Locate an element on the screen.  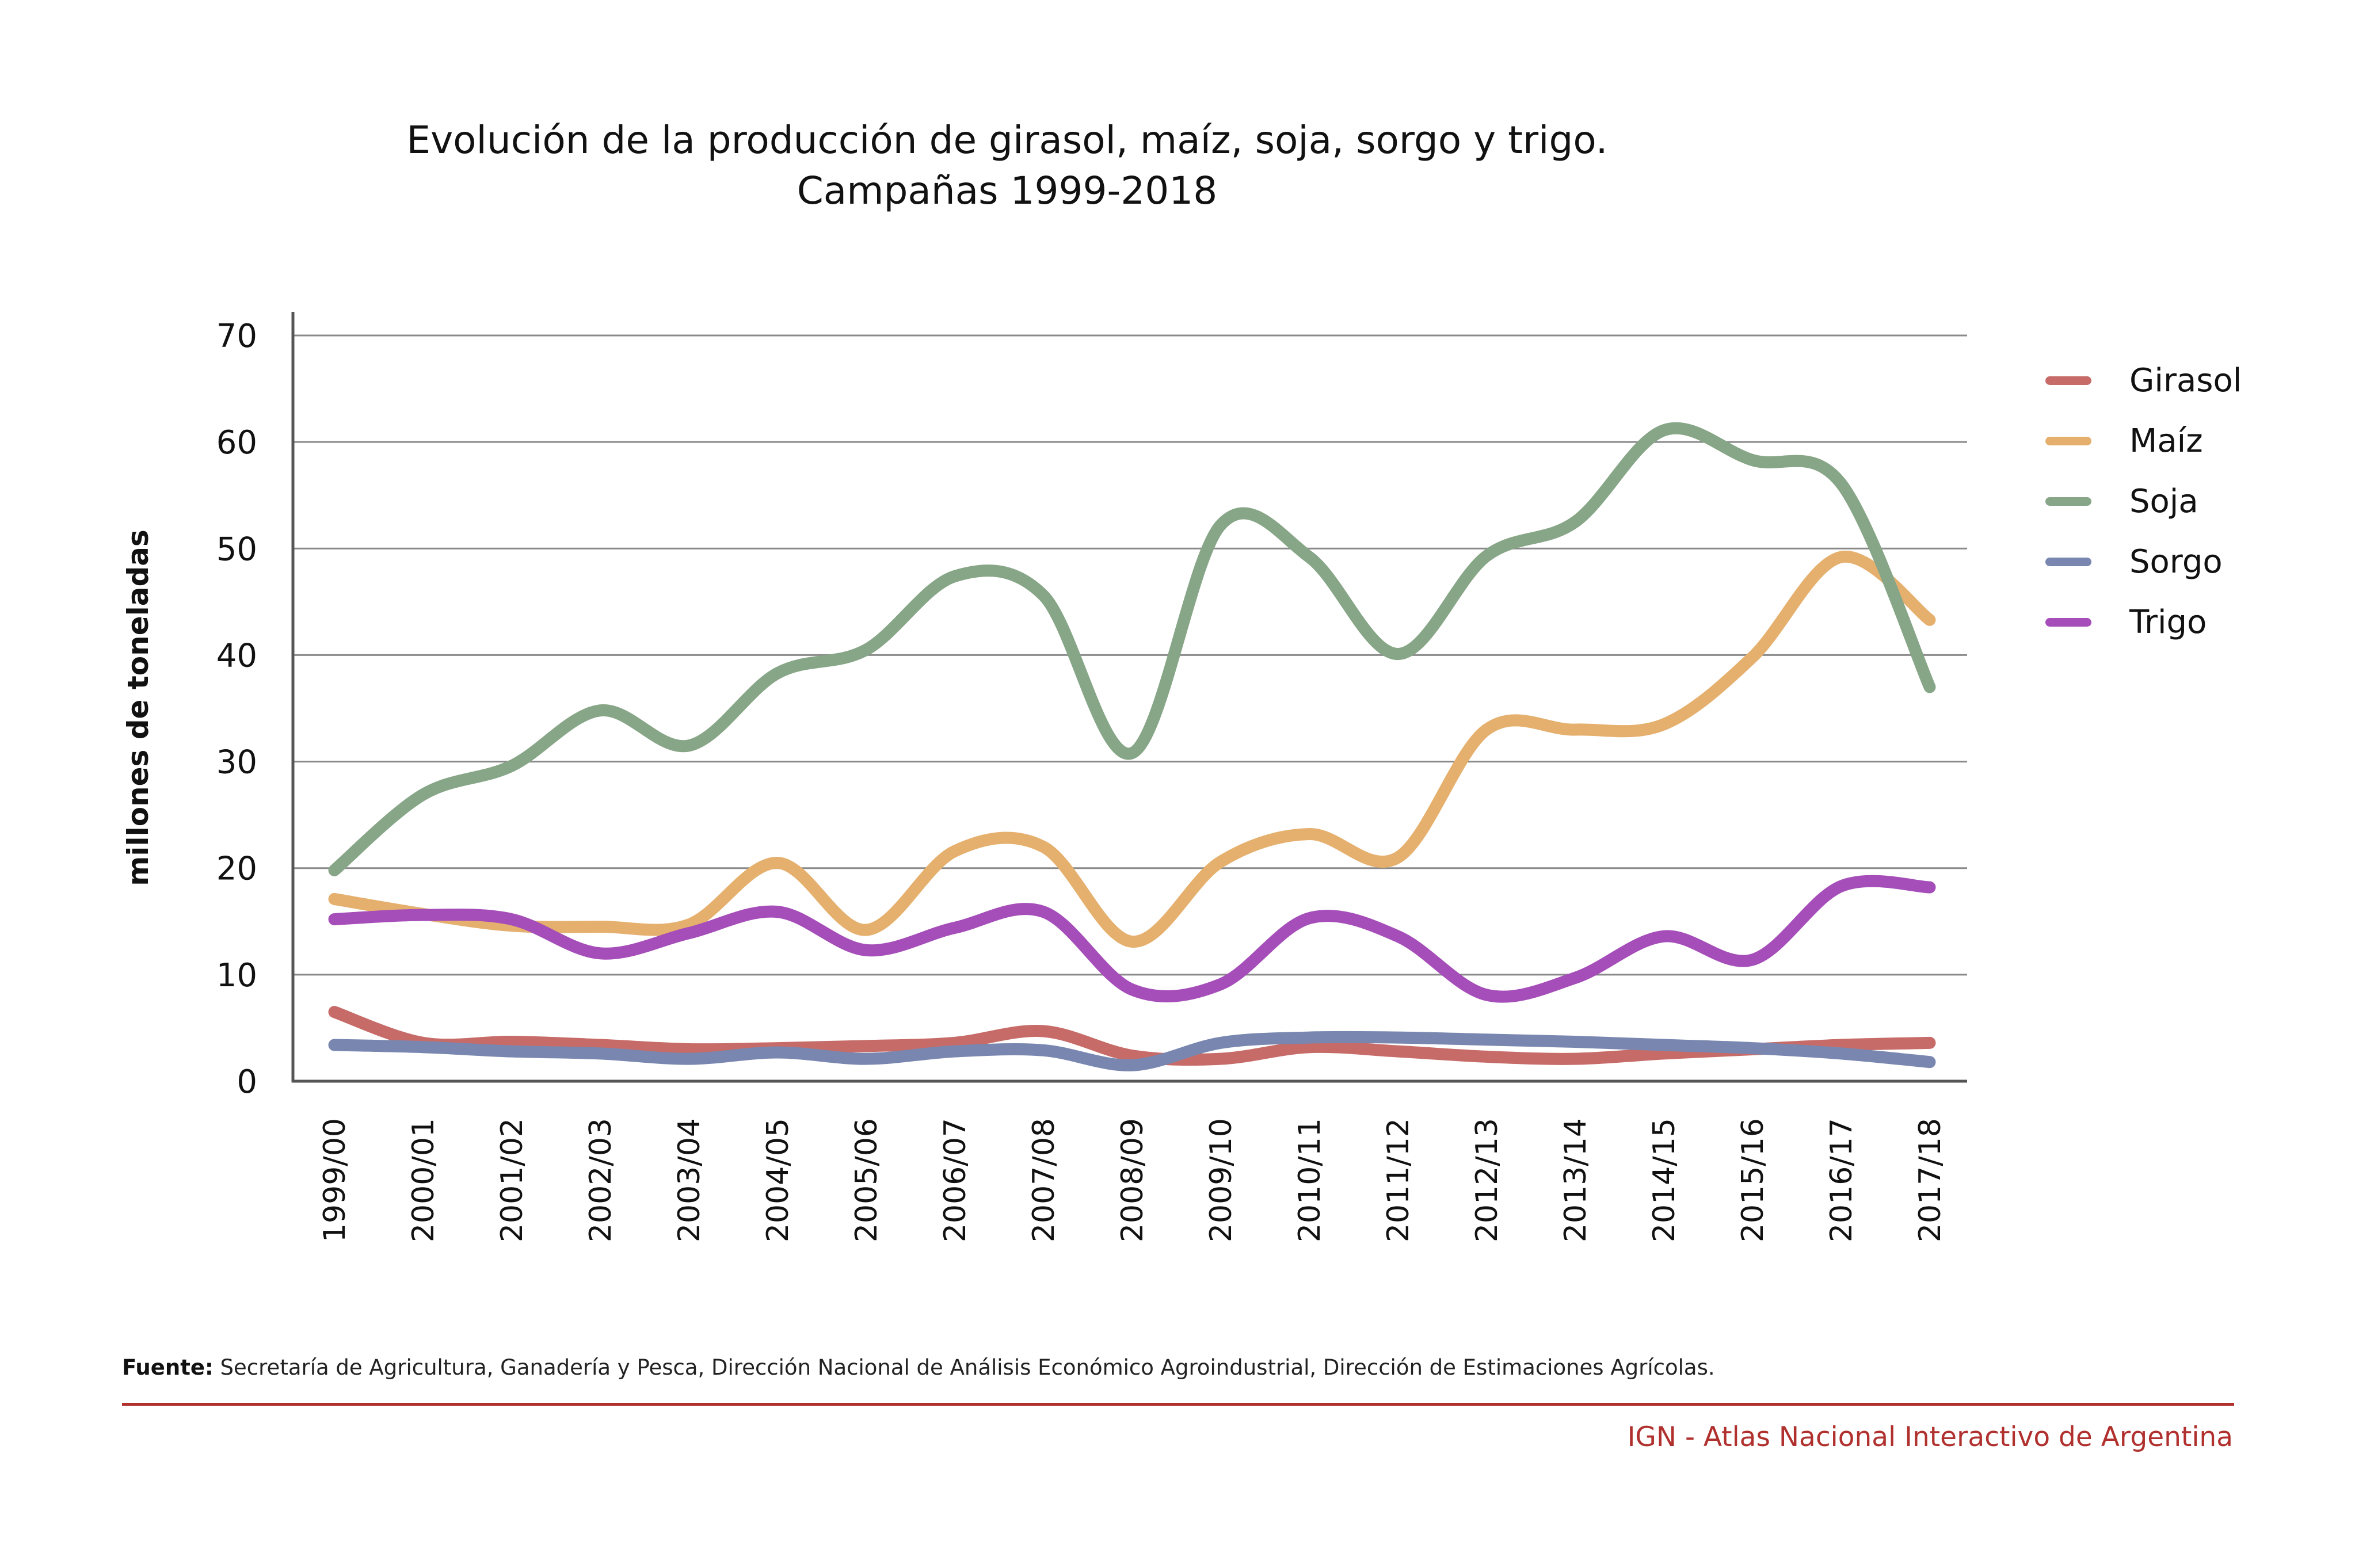
legend-item: Maíz is located at coordinates (2166, 443).